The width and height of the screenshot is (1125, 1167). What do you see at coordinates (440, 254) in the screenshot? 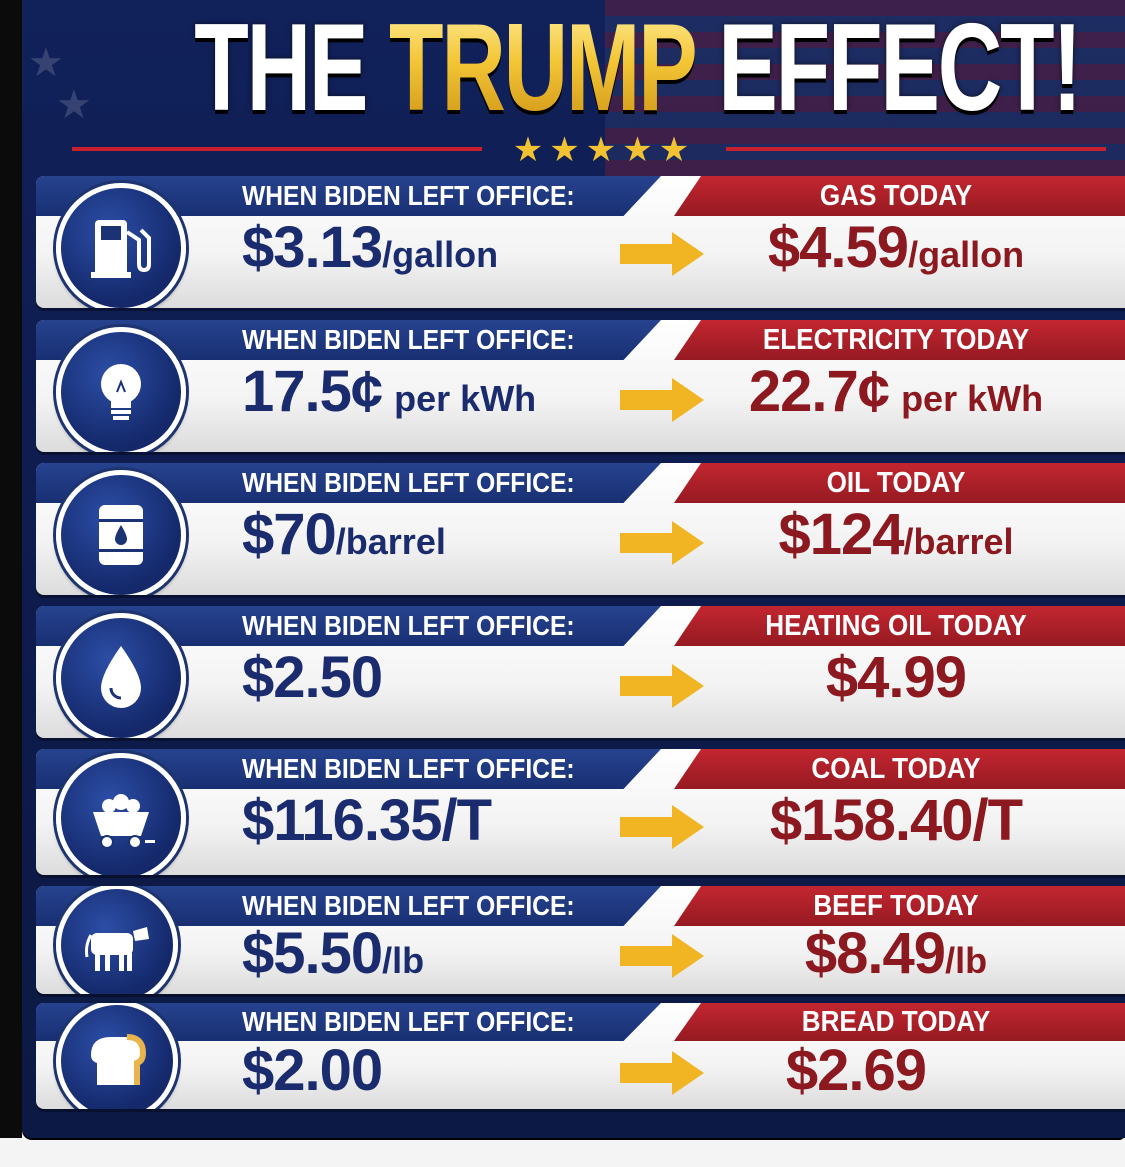
I see `left-unit: /gallon` at bounding box center [440, 254].